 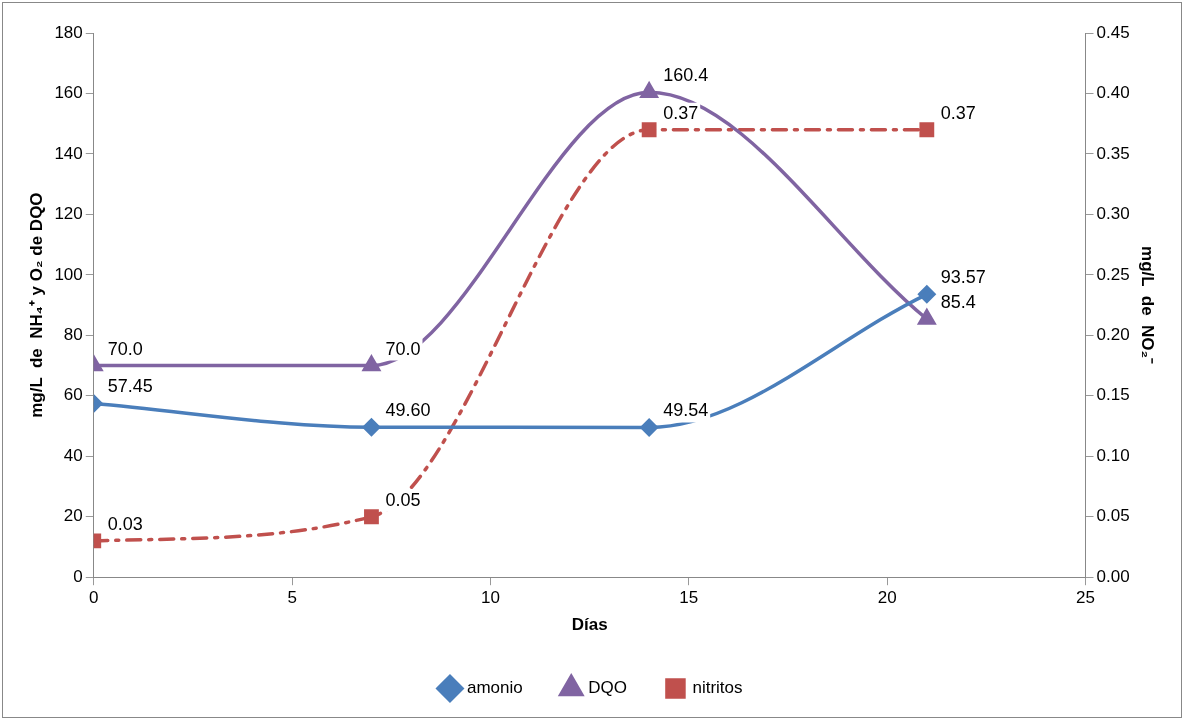 I want to click on y-tick-label: 140, so click(x=68, y=153).